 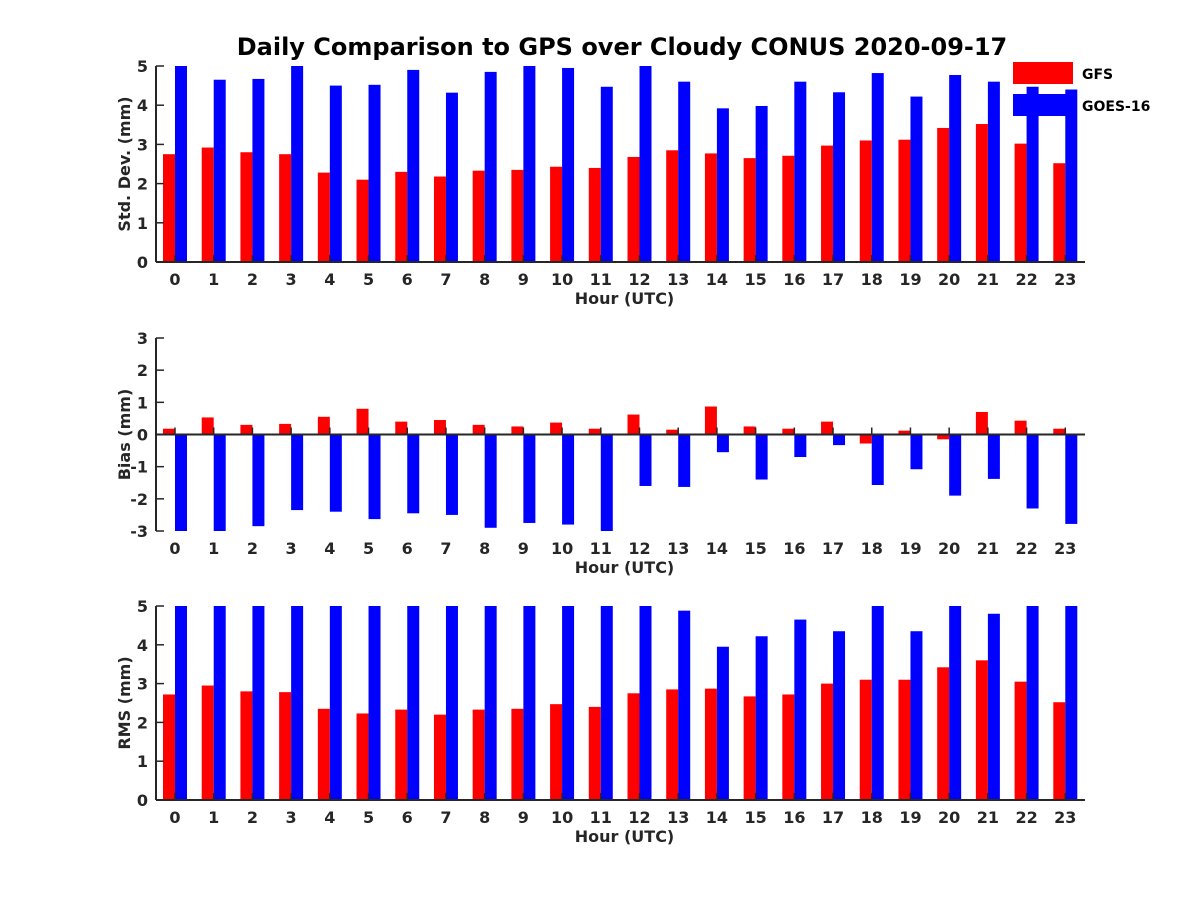 What do you see at coordinates (794, 548) in the screenshot?
I see `x-tick-label: 16` at bounding box center [794, 548].